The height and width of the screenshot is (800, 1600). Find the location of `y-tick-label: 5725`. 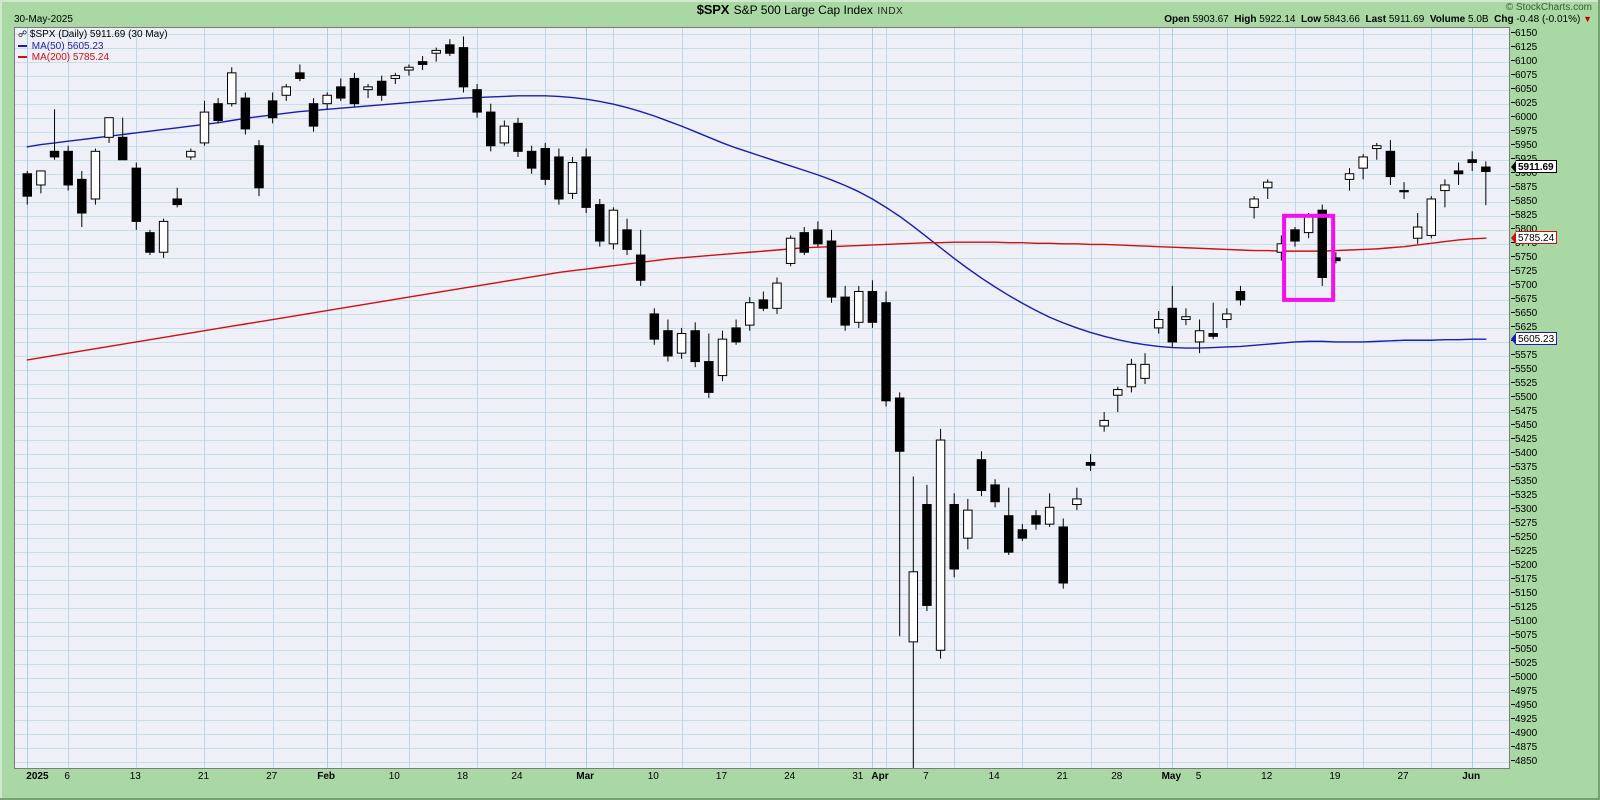

y-tick-label: 5725 is located at coordinates (1524, 271).